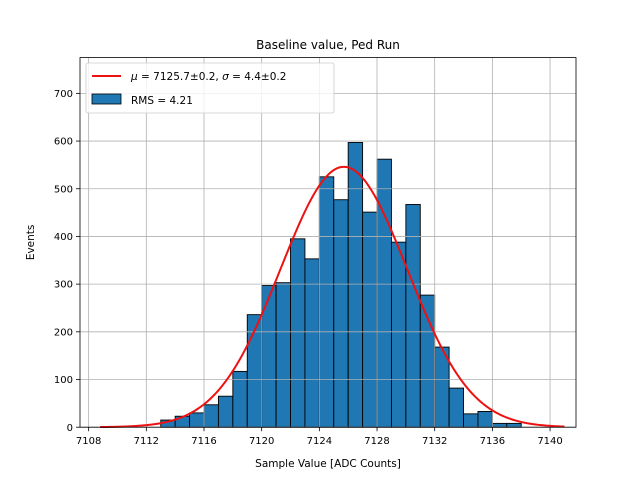 The image size is (640, 480). Describe the element at coordinates (261, 441) in the screenshot. I see `x-tick-label: 7120` at that location.